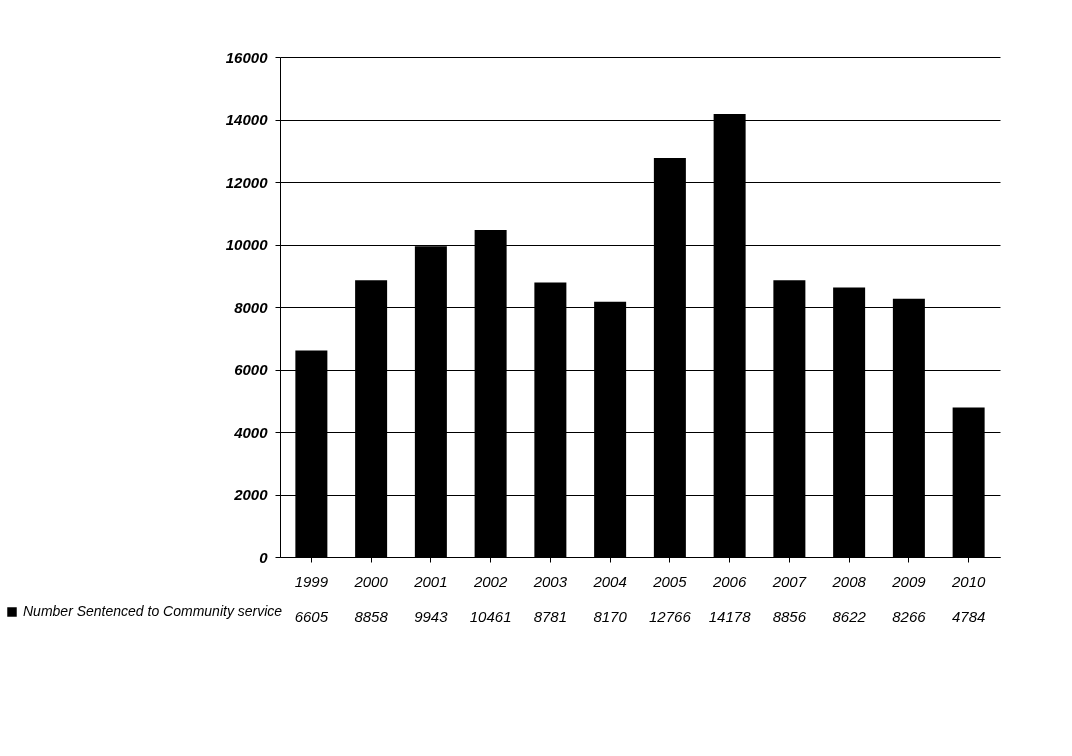 This screenshot has height=756, width=1072. I want to click on x-tick-label: 2008, so click(849, 581).